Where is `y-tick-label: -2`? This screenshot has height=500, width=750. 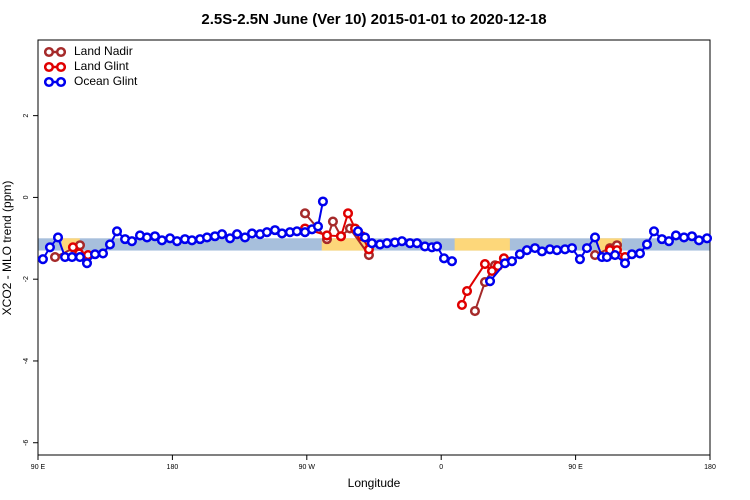 y-tick-label: -2 is located at coordinates (26, 279).